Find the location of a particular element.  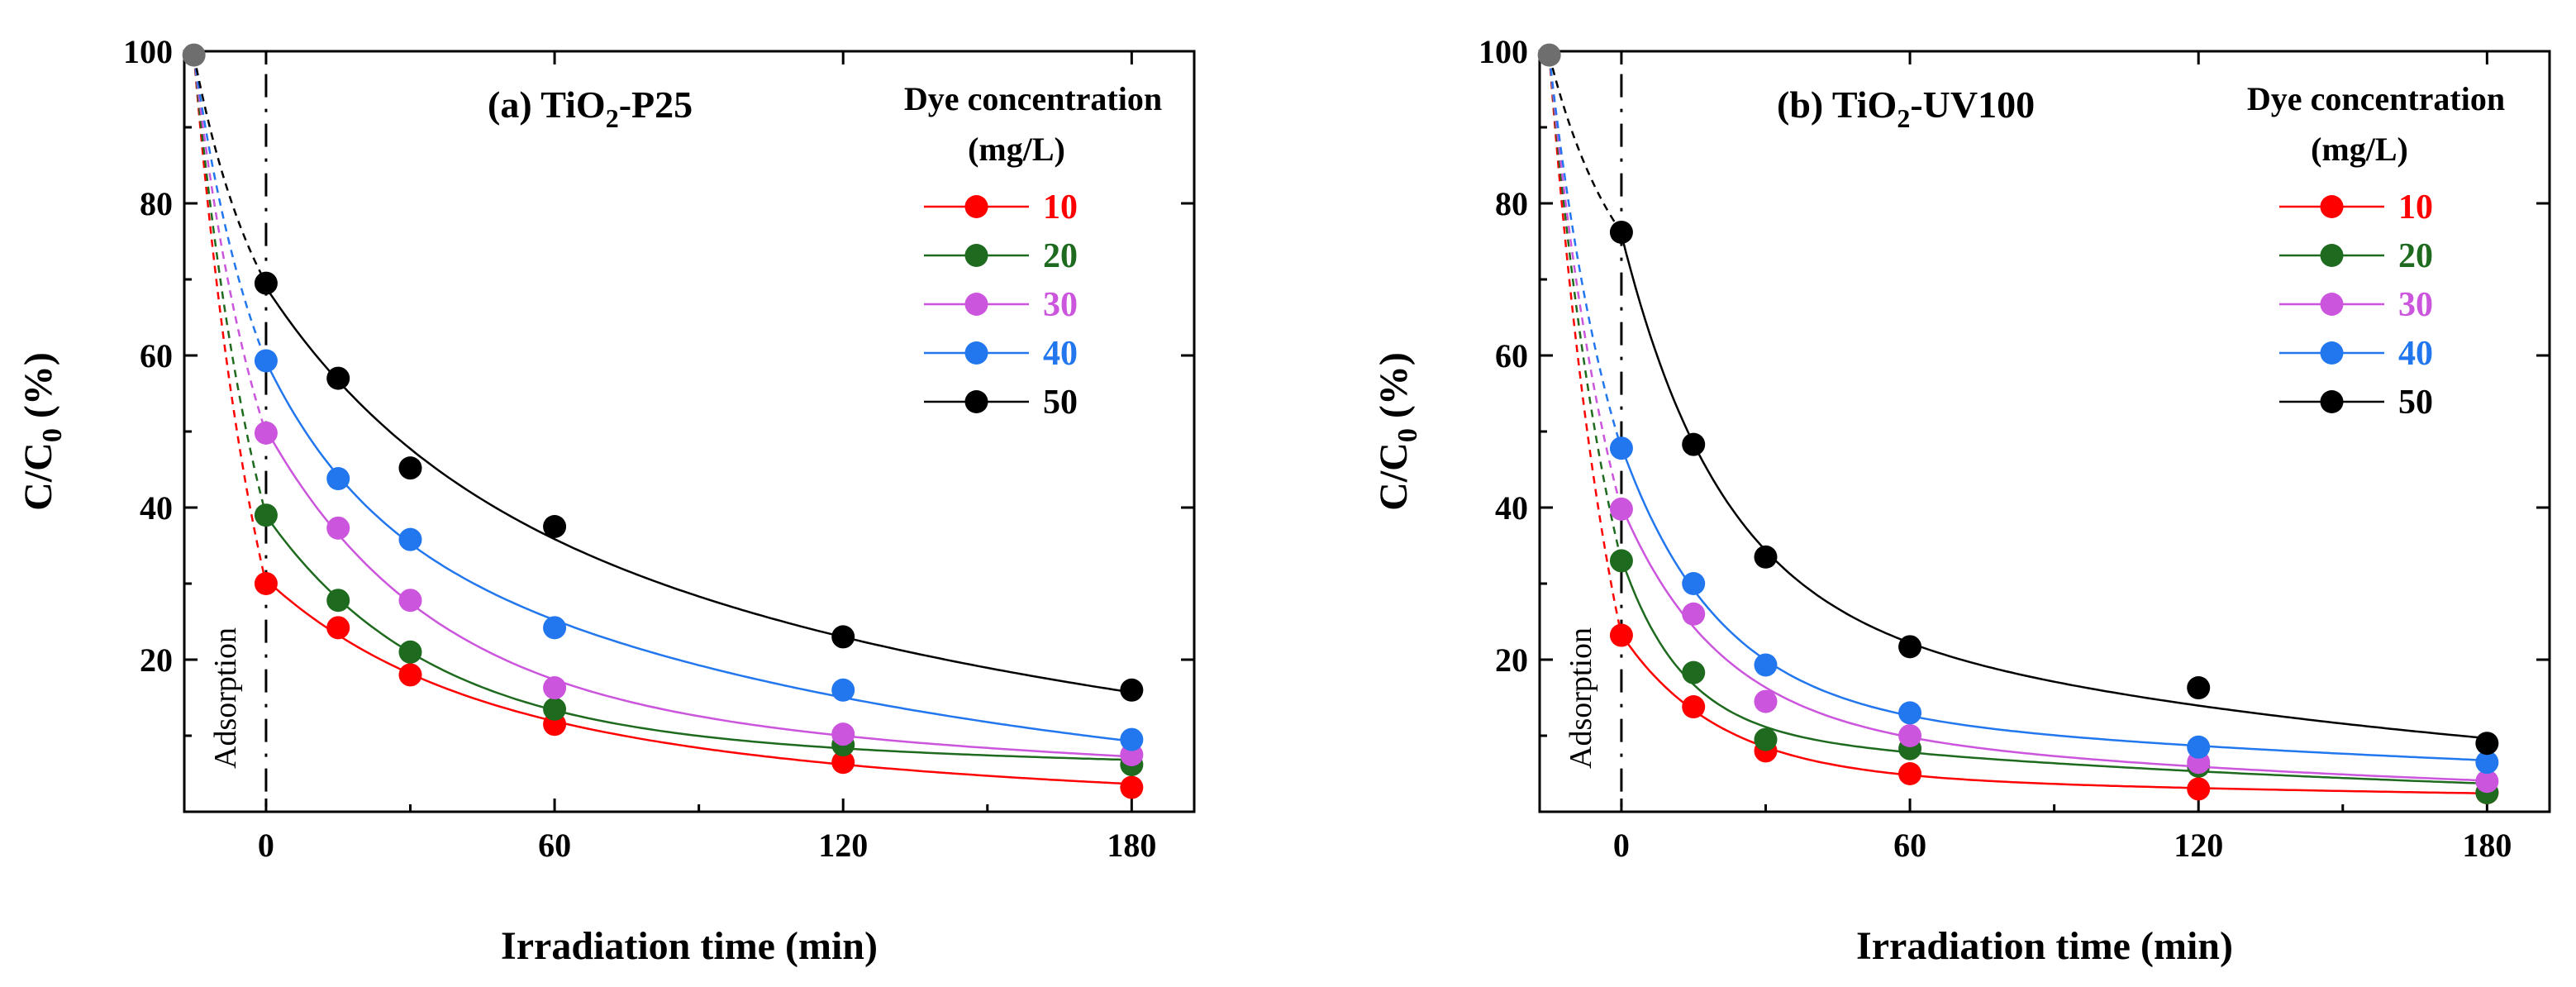

legend-label-40: 40 is located at coordinates (2415, 354).